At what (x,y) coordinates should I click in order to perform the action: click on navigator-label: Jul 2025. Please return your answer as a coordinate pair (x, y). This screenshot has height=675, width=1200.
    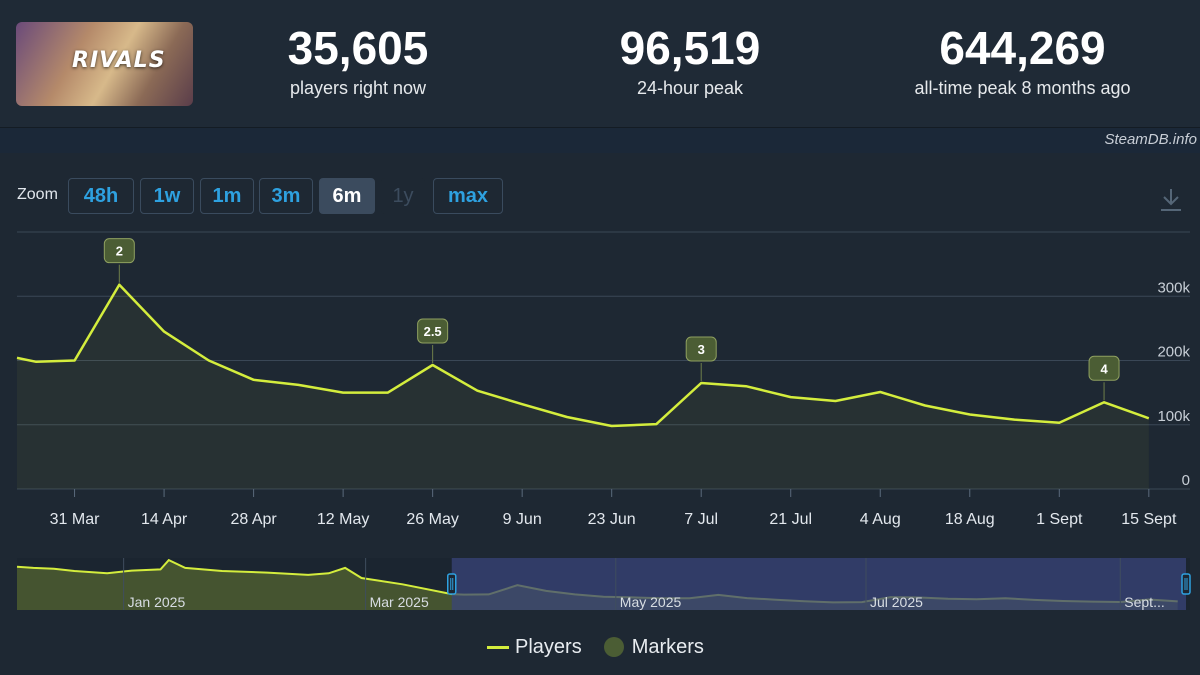
    Looking at the image, I should click on (896, 602).